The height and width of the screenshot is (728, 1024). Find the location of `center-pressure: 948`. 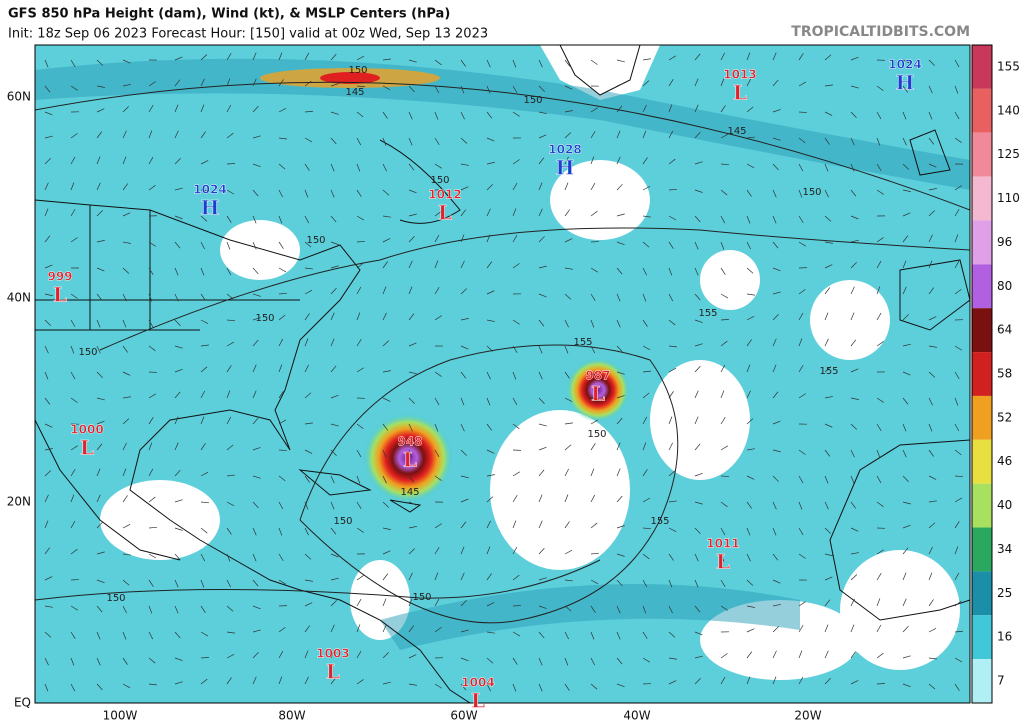

center-pressure: 948 is located at coordinates (409, 442).